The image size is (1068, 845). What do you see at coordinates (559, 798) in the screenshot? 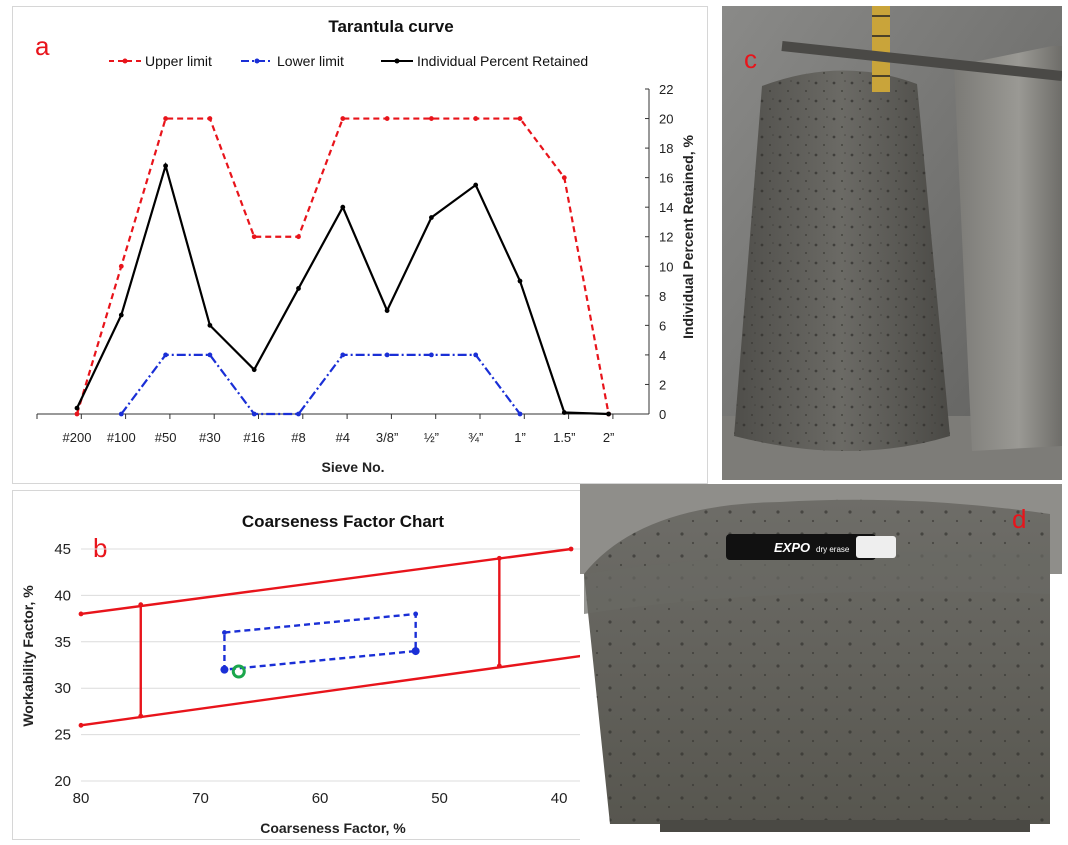
I see `x-tick-label: 40` at bounding box center [559, 798].